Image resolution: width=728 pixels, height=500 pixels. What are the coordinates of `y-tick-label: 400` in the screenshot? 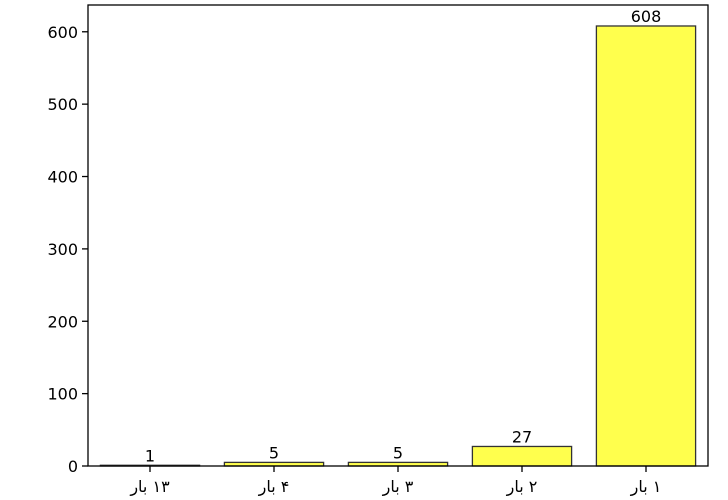 It's located at (62, 177).